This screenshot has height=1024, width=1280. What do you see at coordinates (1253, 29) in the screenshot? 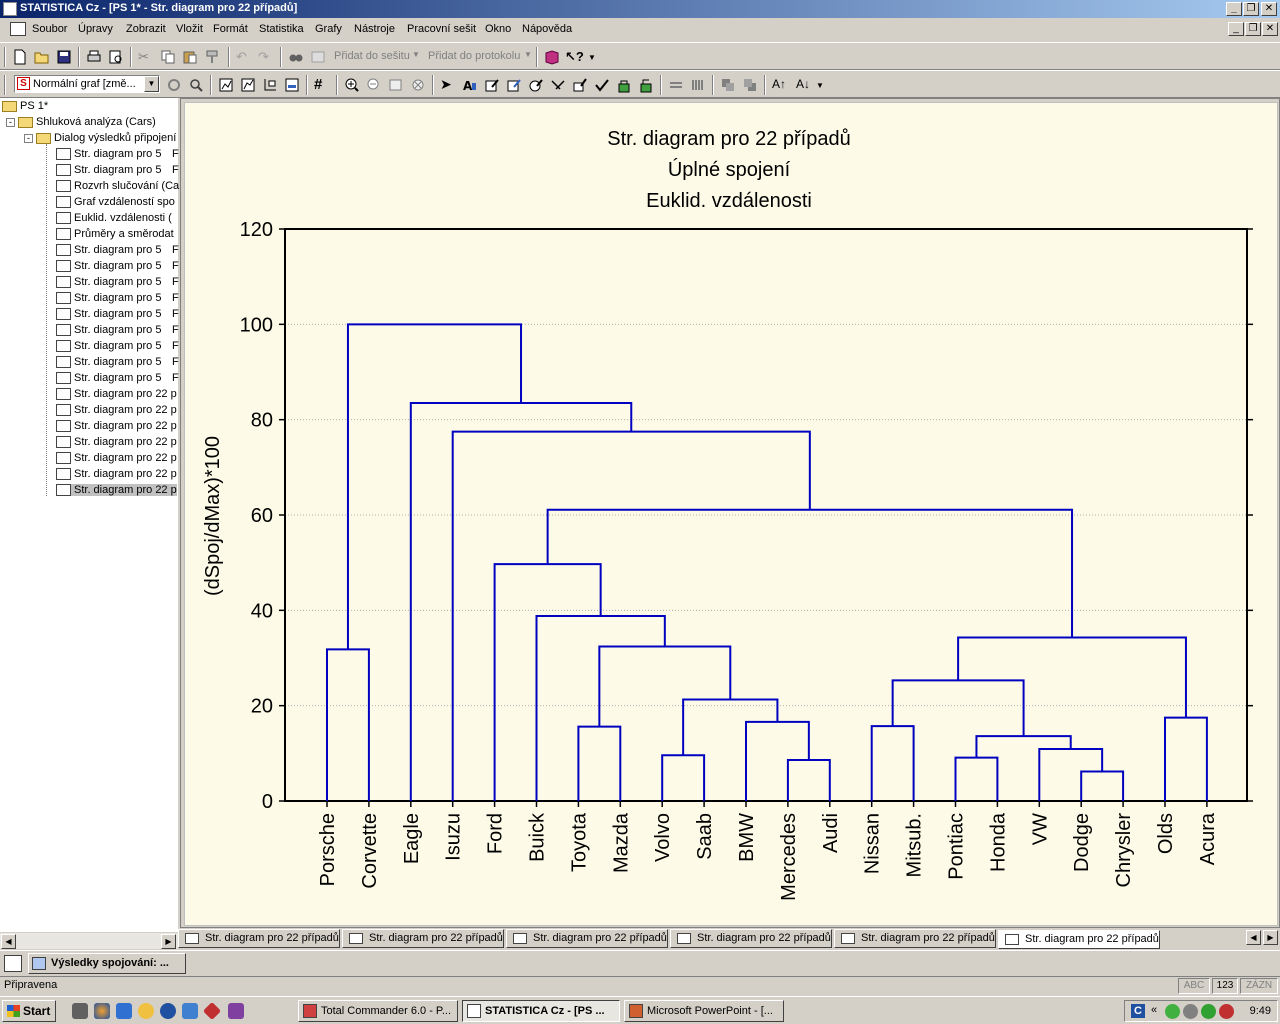
I see `mdi-restore-button: ❐` at bounding box center [1253, 29].